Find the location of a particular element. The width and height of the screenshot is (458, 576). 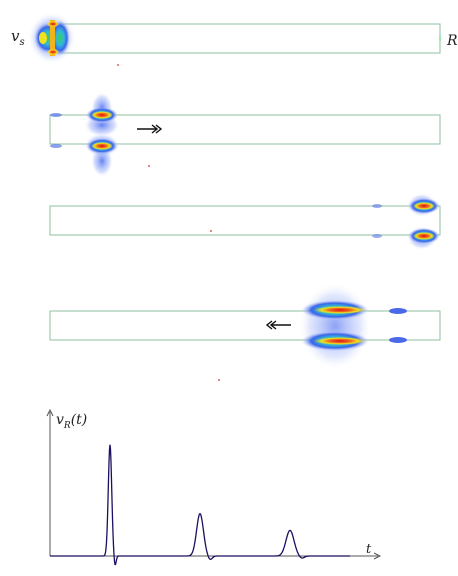

left-arrow-icon is located at coordinates (278, 325).